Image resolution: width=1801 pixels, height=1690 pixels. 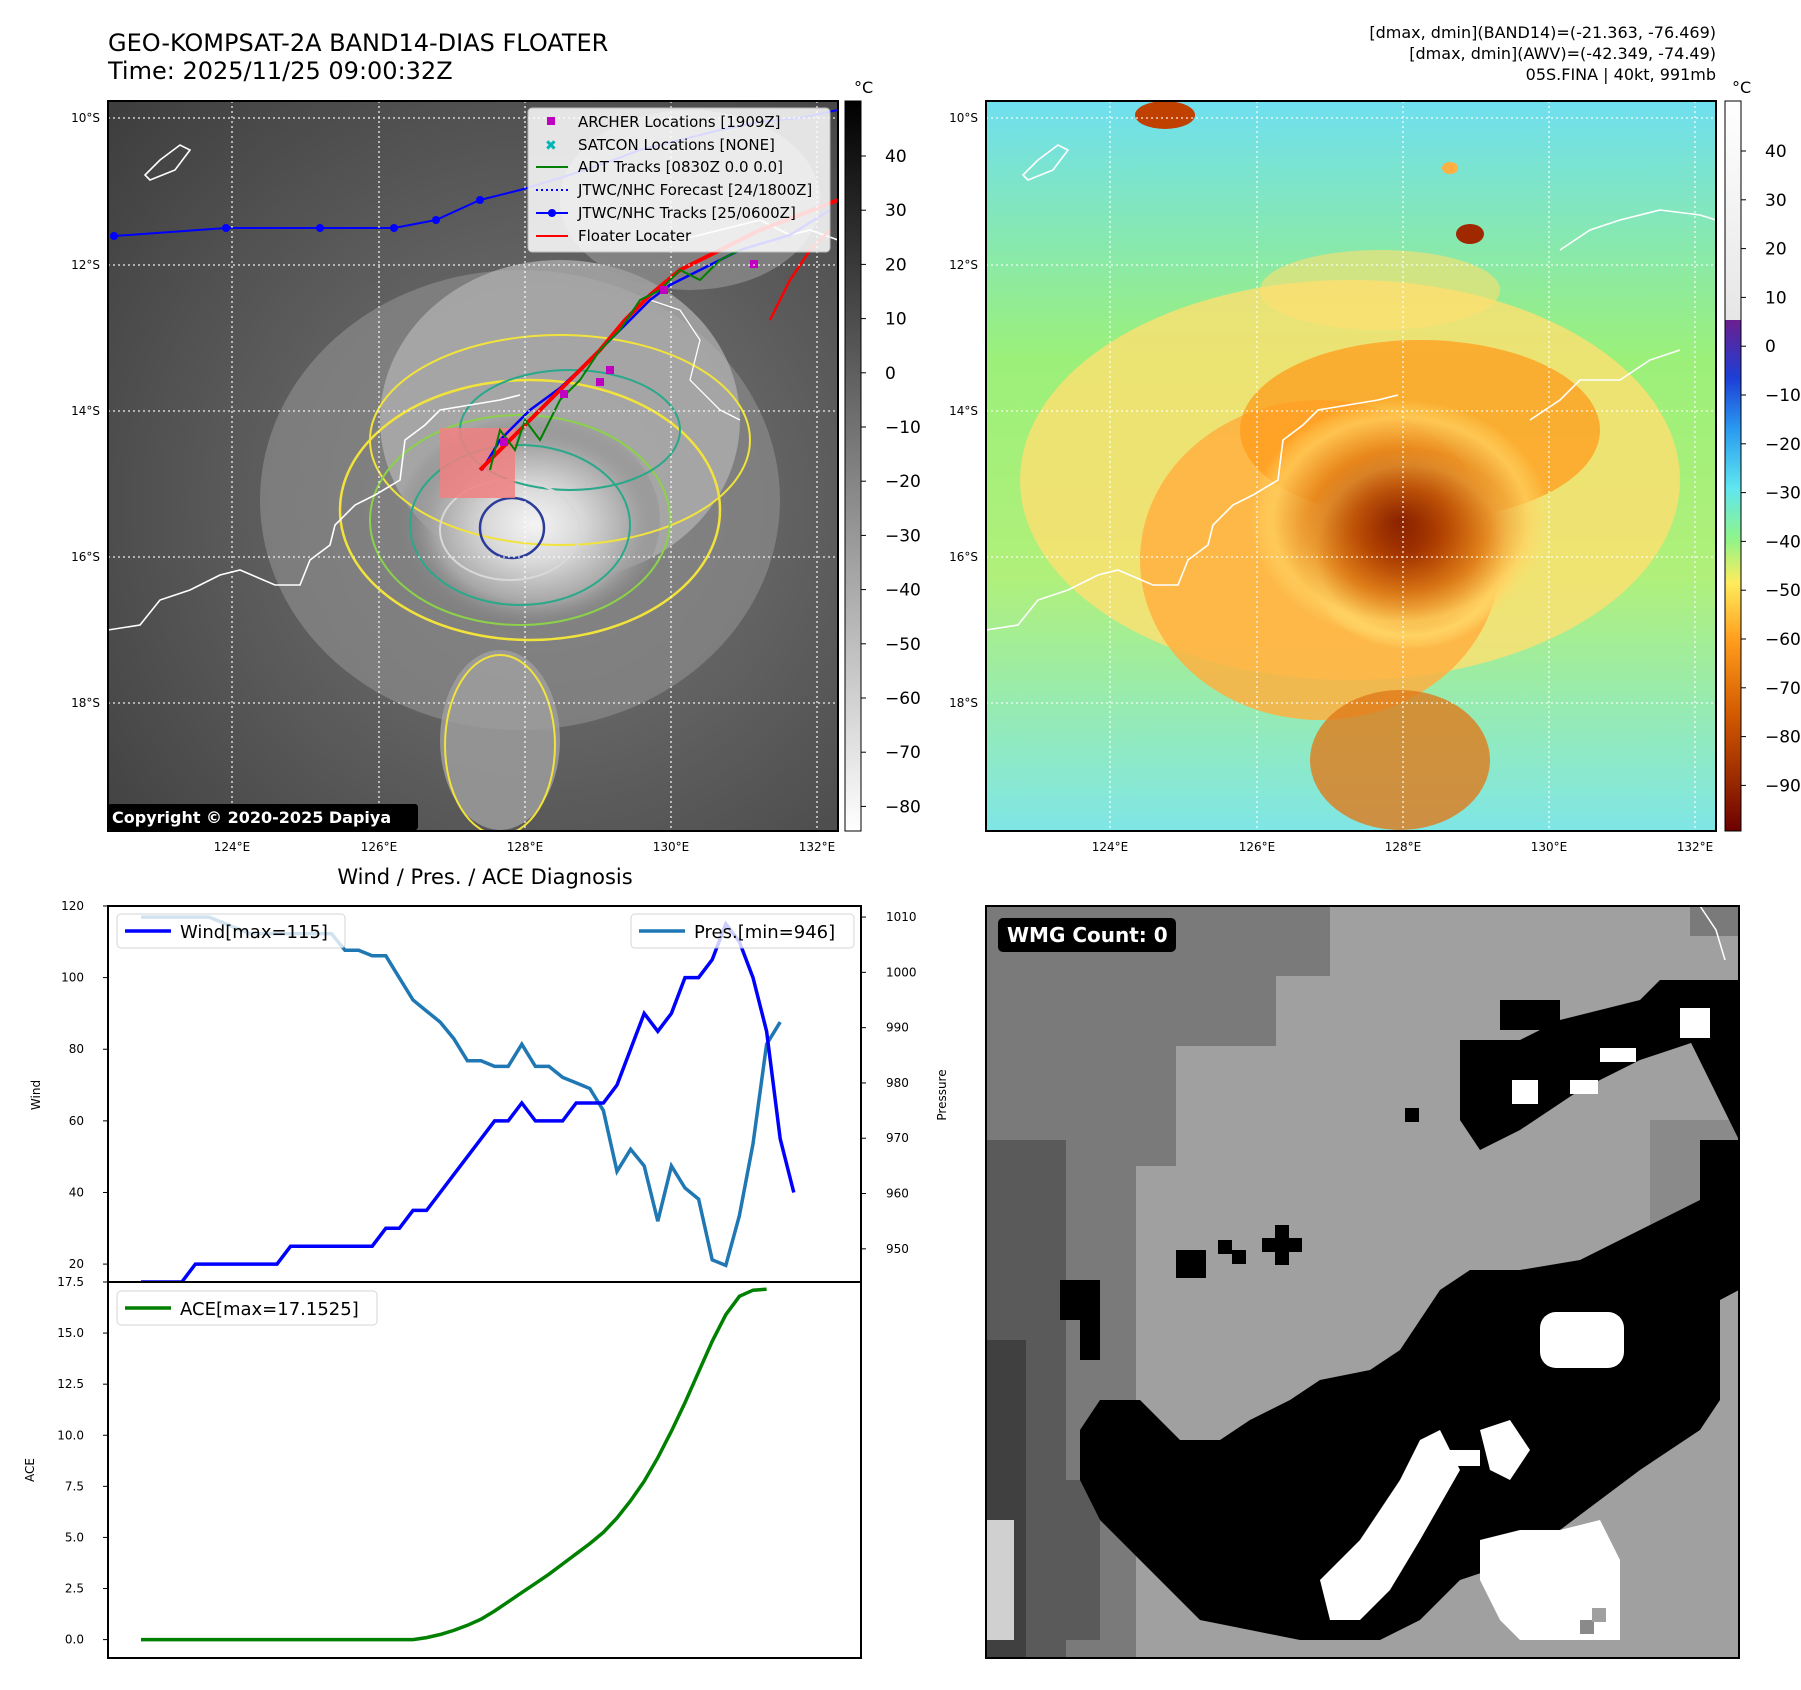 What do you see at coordinates (85, 118) in the screenshot?
I see `lat-label-10s: 10°S` at bounding box center [85, 118].